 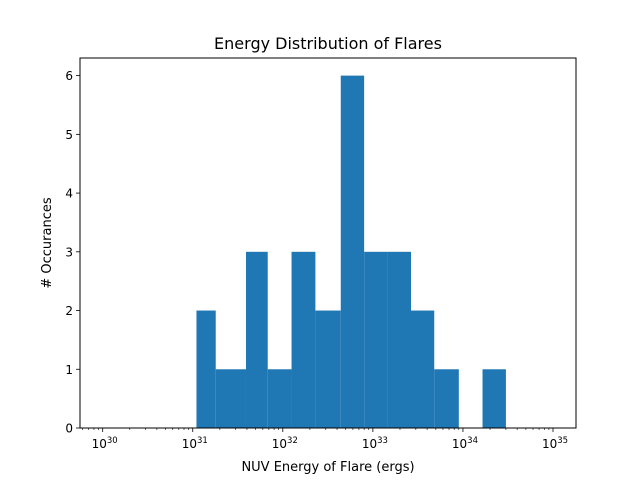 I want to click on y-tick-label-0: 0, so click(x=69, y=429).